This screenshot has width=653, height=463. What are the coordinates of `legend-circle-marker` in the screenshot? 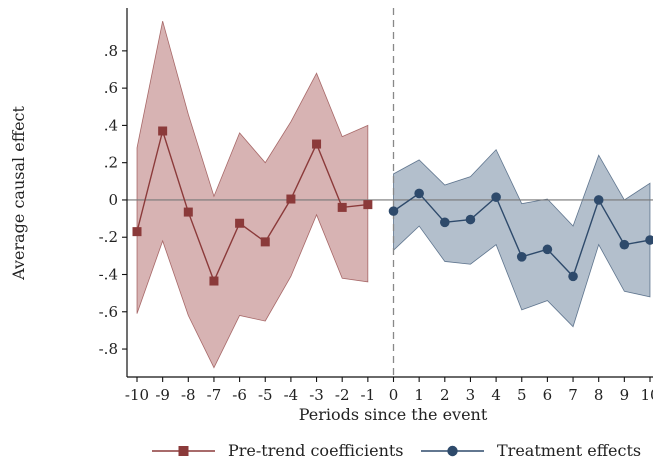 It's located at (452, 451).